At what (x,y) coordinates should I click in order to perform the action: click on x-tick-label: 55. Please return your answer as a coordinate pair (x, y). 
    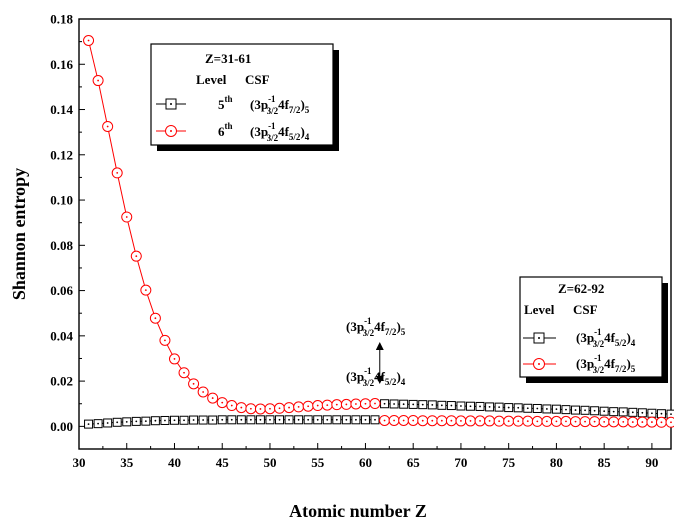
    Looking at the image, I should click on (318, 462).